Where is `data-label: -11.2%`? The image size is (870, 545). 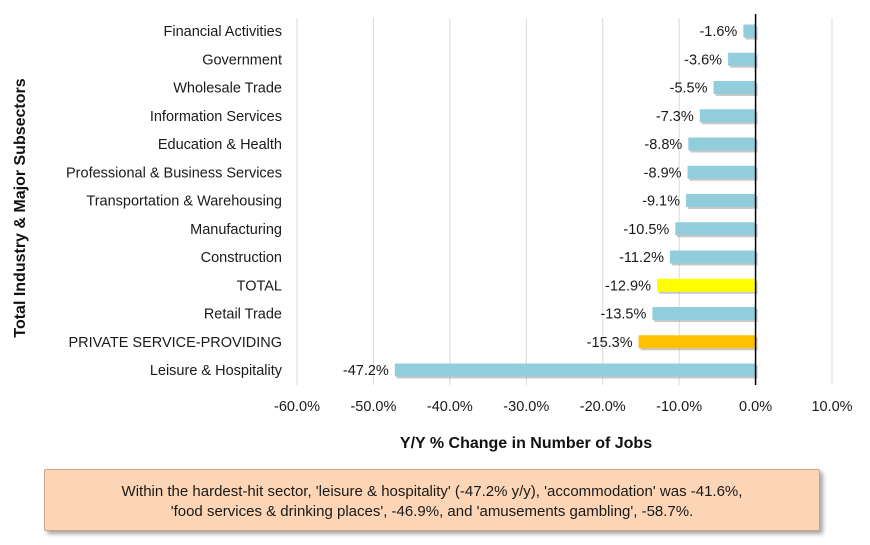 data-label: -11.2% is located at coordinates (641, 258).